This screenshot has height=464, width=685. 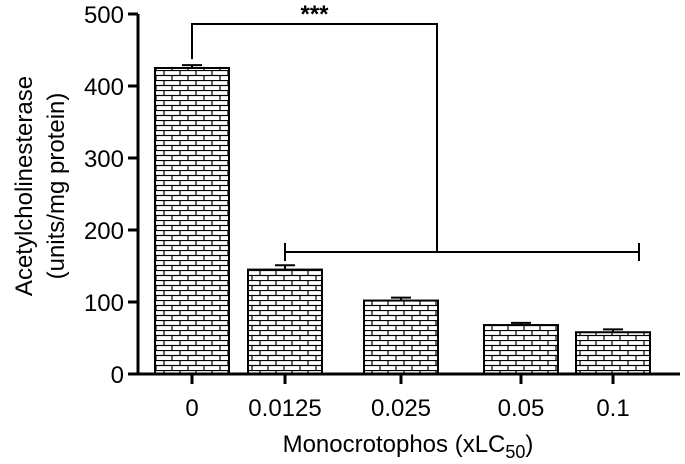 What do you see at coordinates (104, 231) in the screenshot?
I see `y-tick-label: 200` at bounding box center [104, 231].